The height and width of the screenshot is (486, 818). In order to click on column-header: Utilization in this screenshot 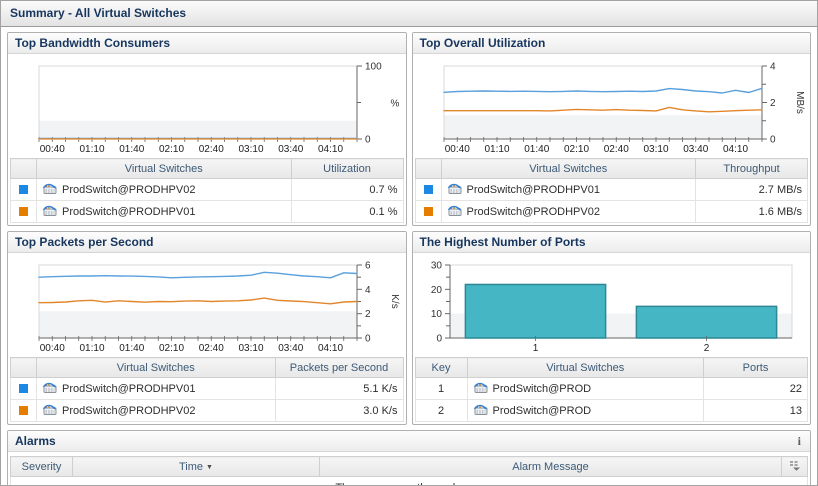, I will do `click(347, 168)`.